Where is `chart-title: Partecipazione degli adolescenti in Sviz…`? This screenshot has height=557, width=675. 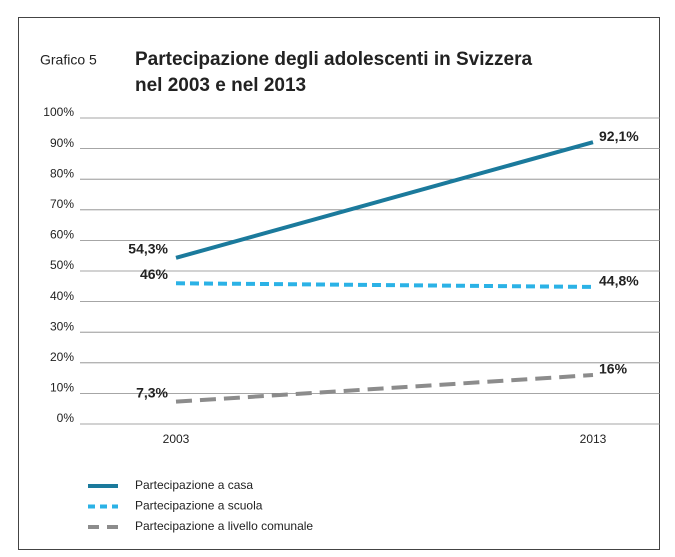 chart-title: Partecipazione degli adolescenti in Sviz… is located at coordinates (333, 72).